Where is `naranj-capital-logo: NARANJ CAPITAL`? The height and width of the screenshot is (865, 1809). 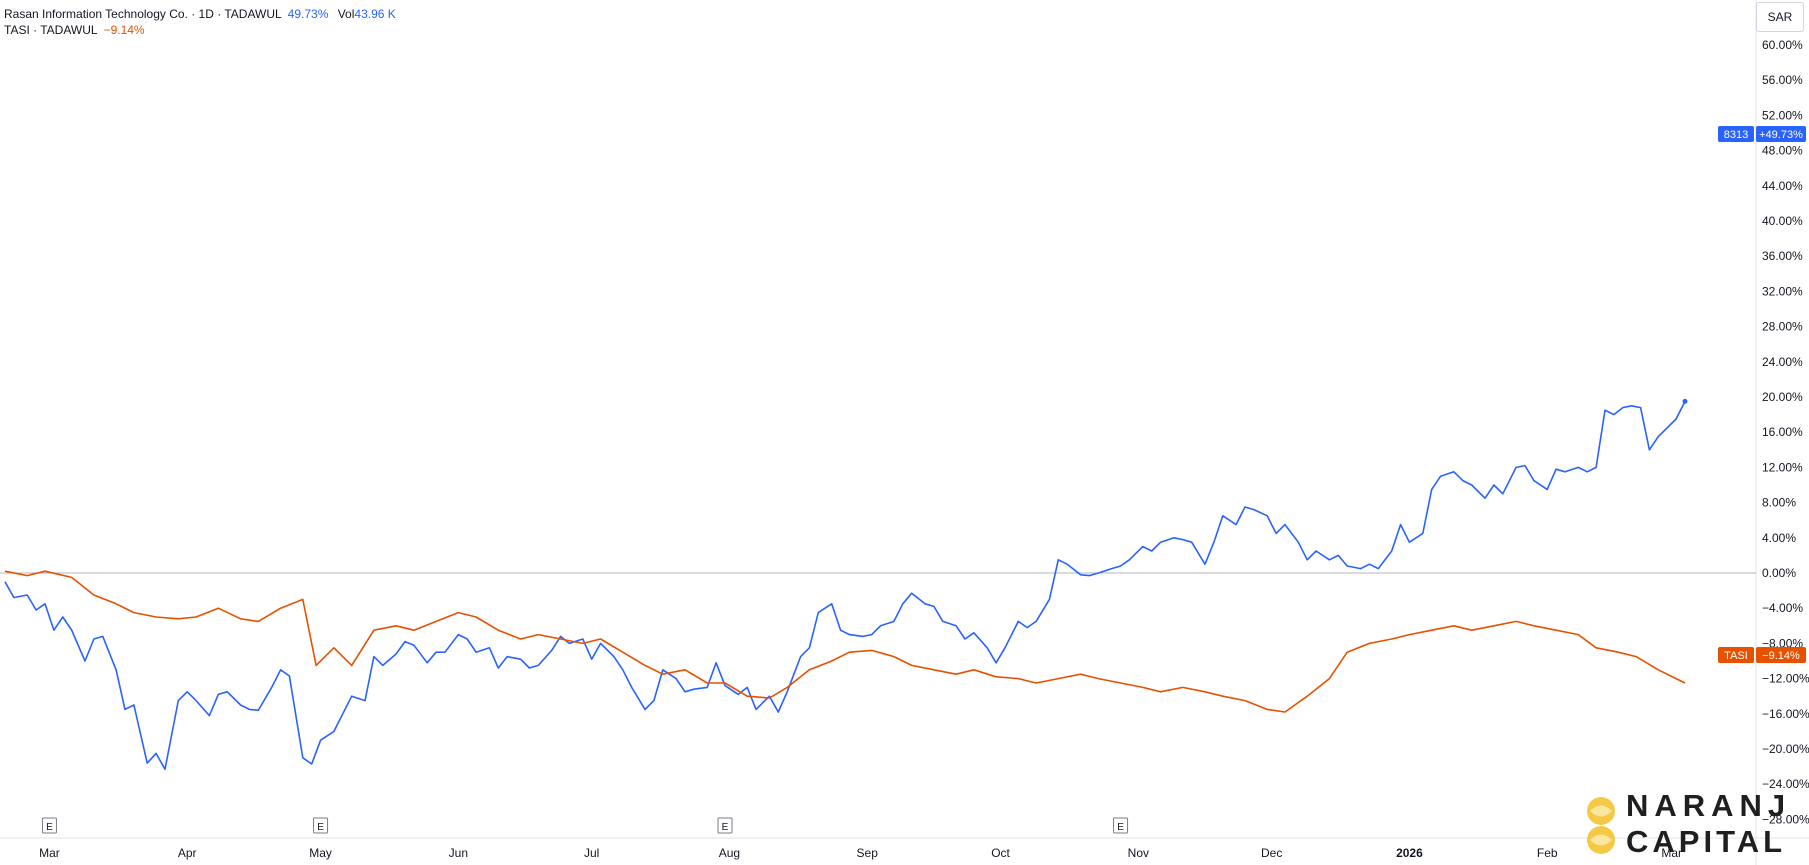 naranj-capital-logo: NARANJ CAPITAL is located at coordinates (1693, 826).